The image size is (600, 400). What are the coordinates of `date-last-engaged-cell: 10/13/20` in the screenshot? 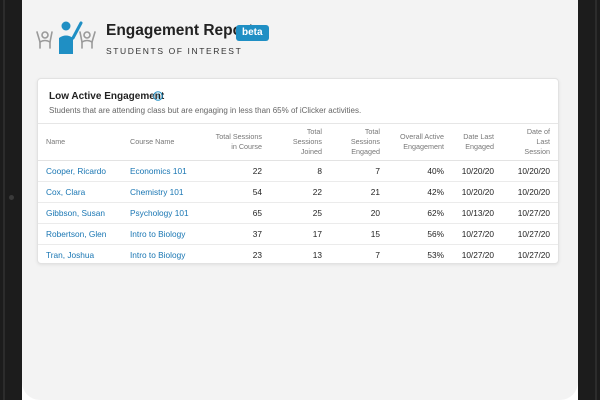 It's located at (477, 213).